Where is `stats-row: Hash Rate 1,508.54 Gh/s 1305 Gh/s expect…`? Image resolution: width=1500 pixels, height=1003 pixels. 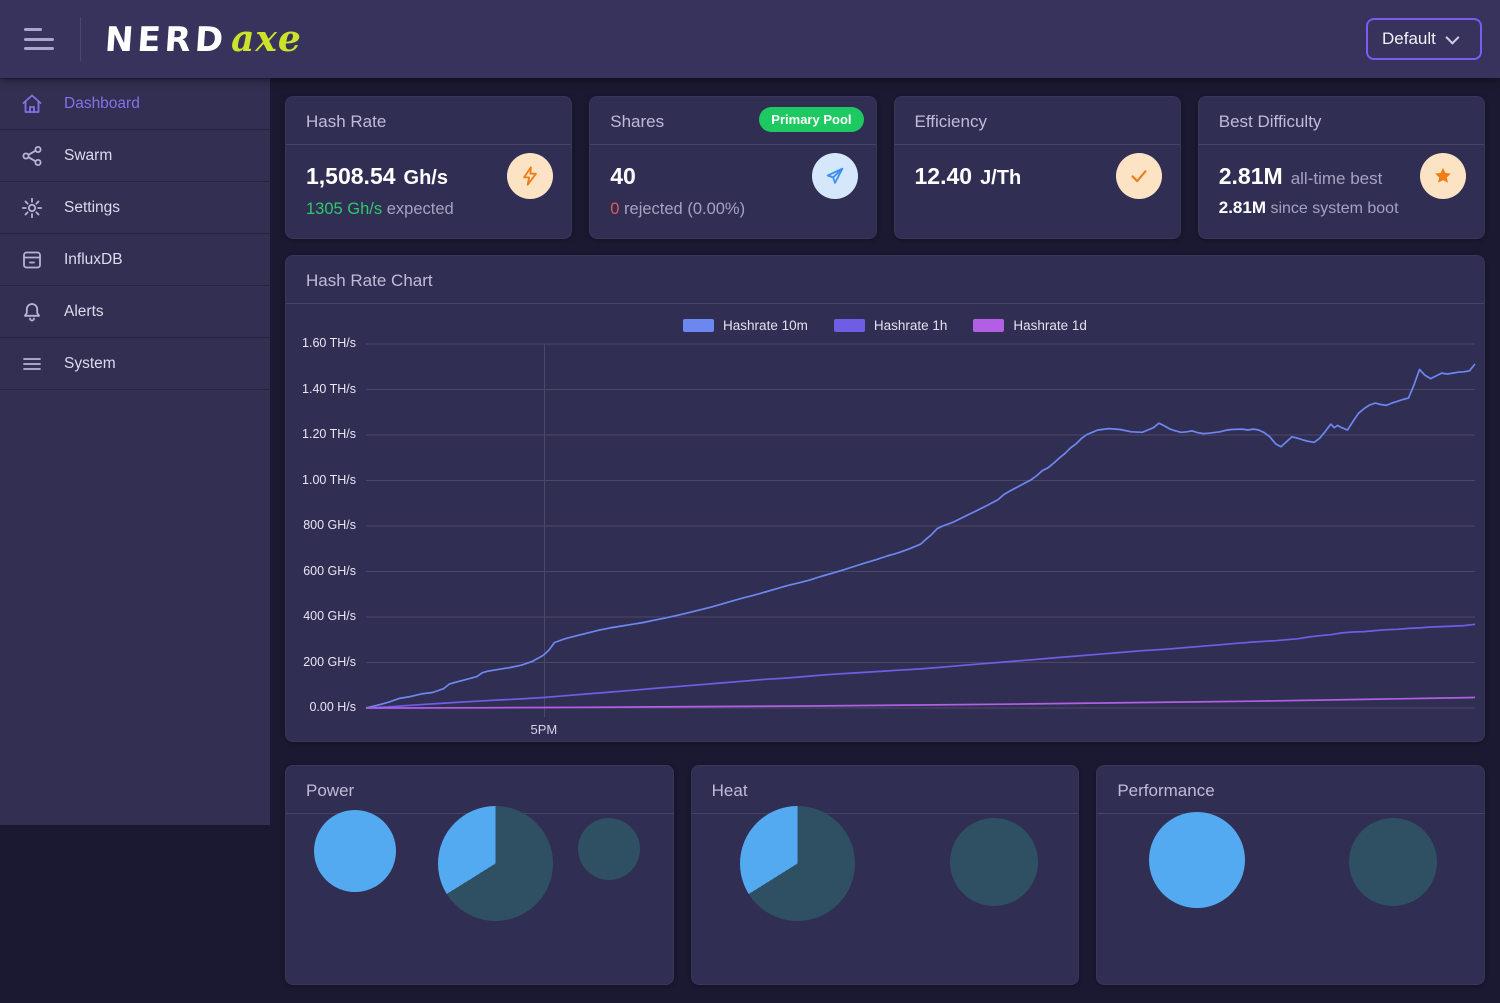 stats-row: Hash Rate 1,508.54 Gh/s 1305 Gh/s expect… is located at coordinates (885, 167).